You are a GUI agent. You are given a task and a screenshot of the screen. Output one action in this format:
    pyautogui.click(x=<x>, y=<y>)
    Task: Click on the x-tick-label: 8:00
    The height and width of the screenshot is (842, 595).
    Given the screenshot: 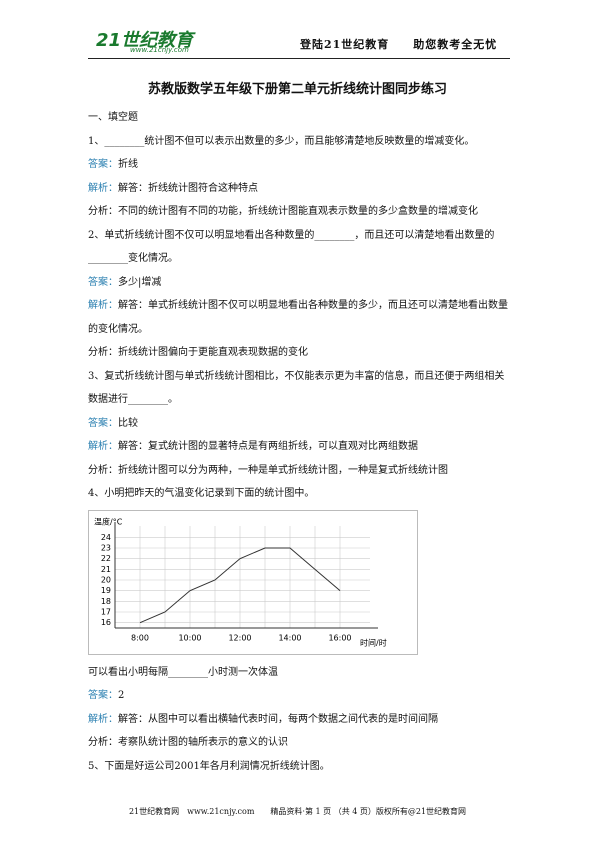 What is the action you would take?
    pyautogui.click(x=140, y=637)
    